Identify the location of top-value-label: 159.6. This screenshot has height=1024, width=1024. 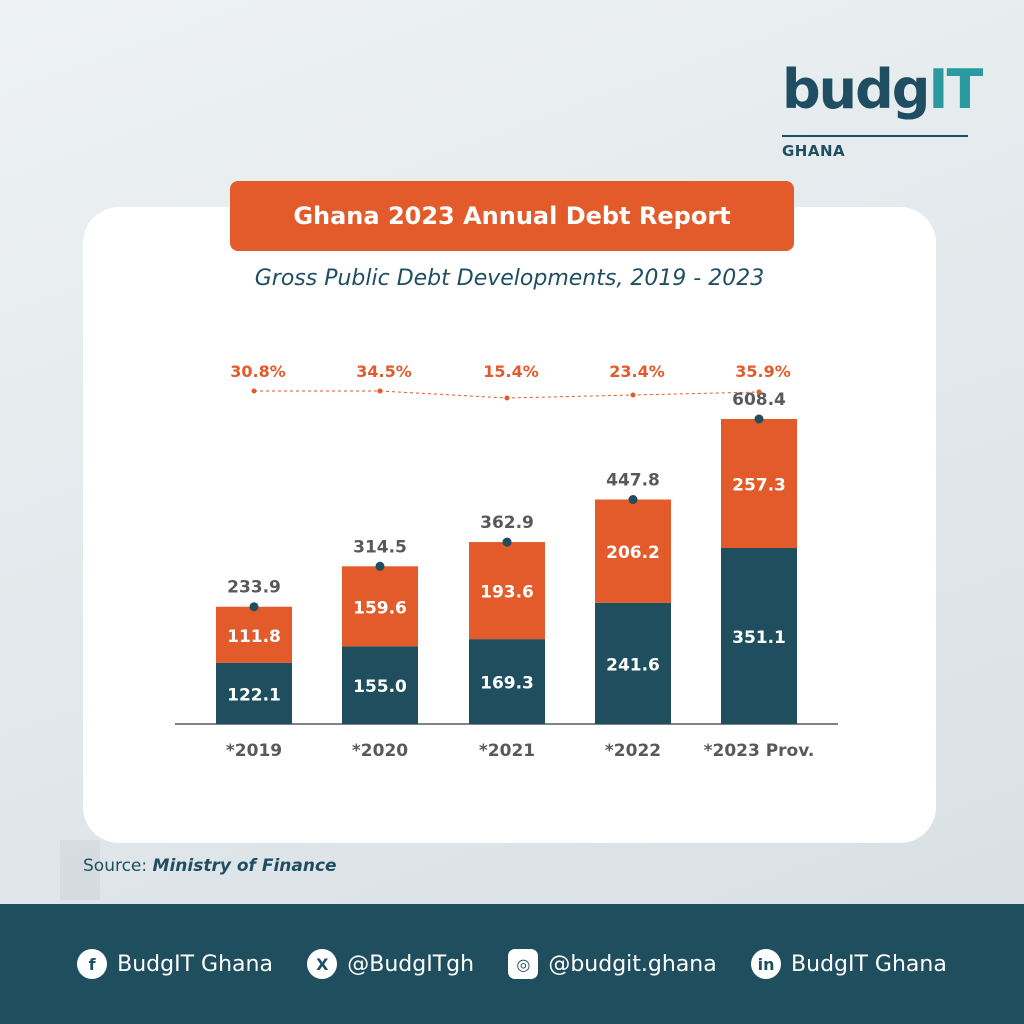
(380, 608).